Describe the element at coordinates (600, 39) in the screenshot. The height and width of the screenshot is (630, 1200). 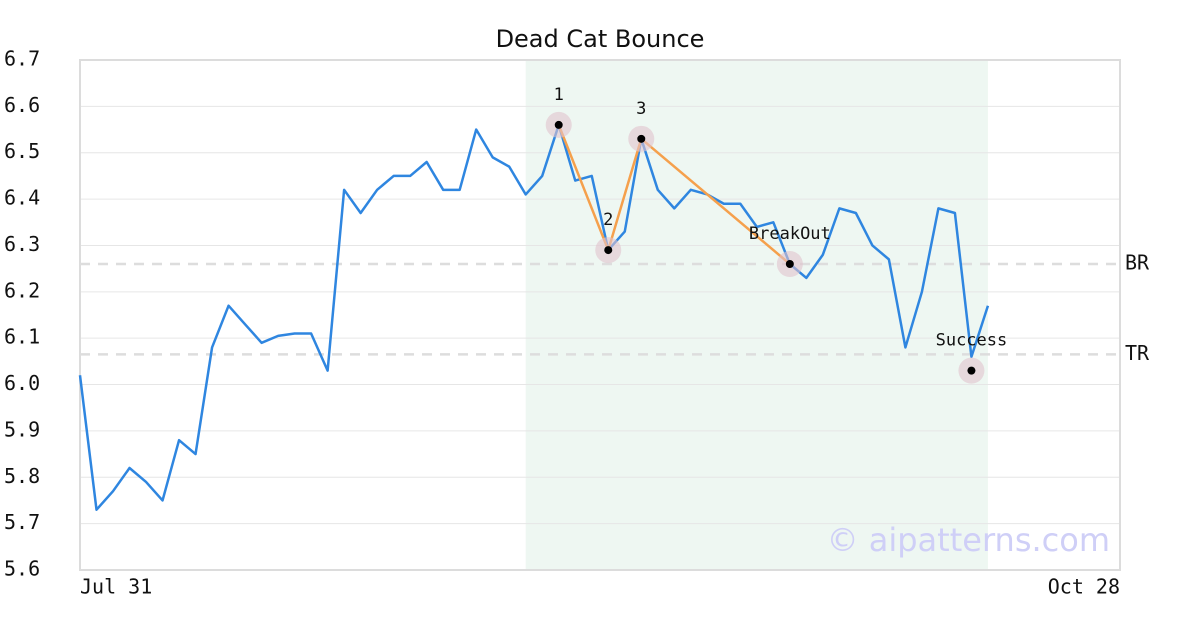
I see `chart-title: Dead Cat Bounce` at that location.